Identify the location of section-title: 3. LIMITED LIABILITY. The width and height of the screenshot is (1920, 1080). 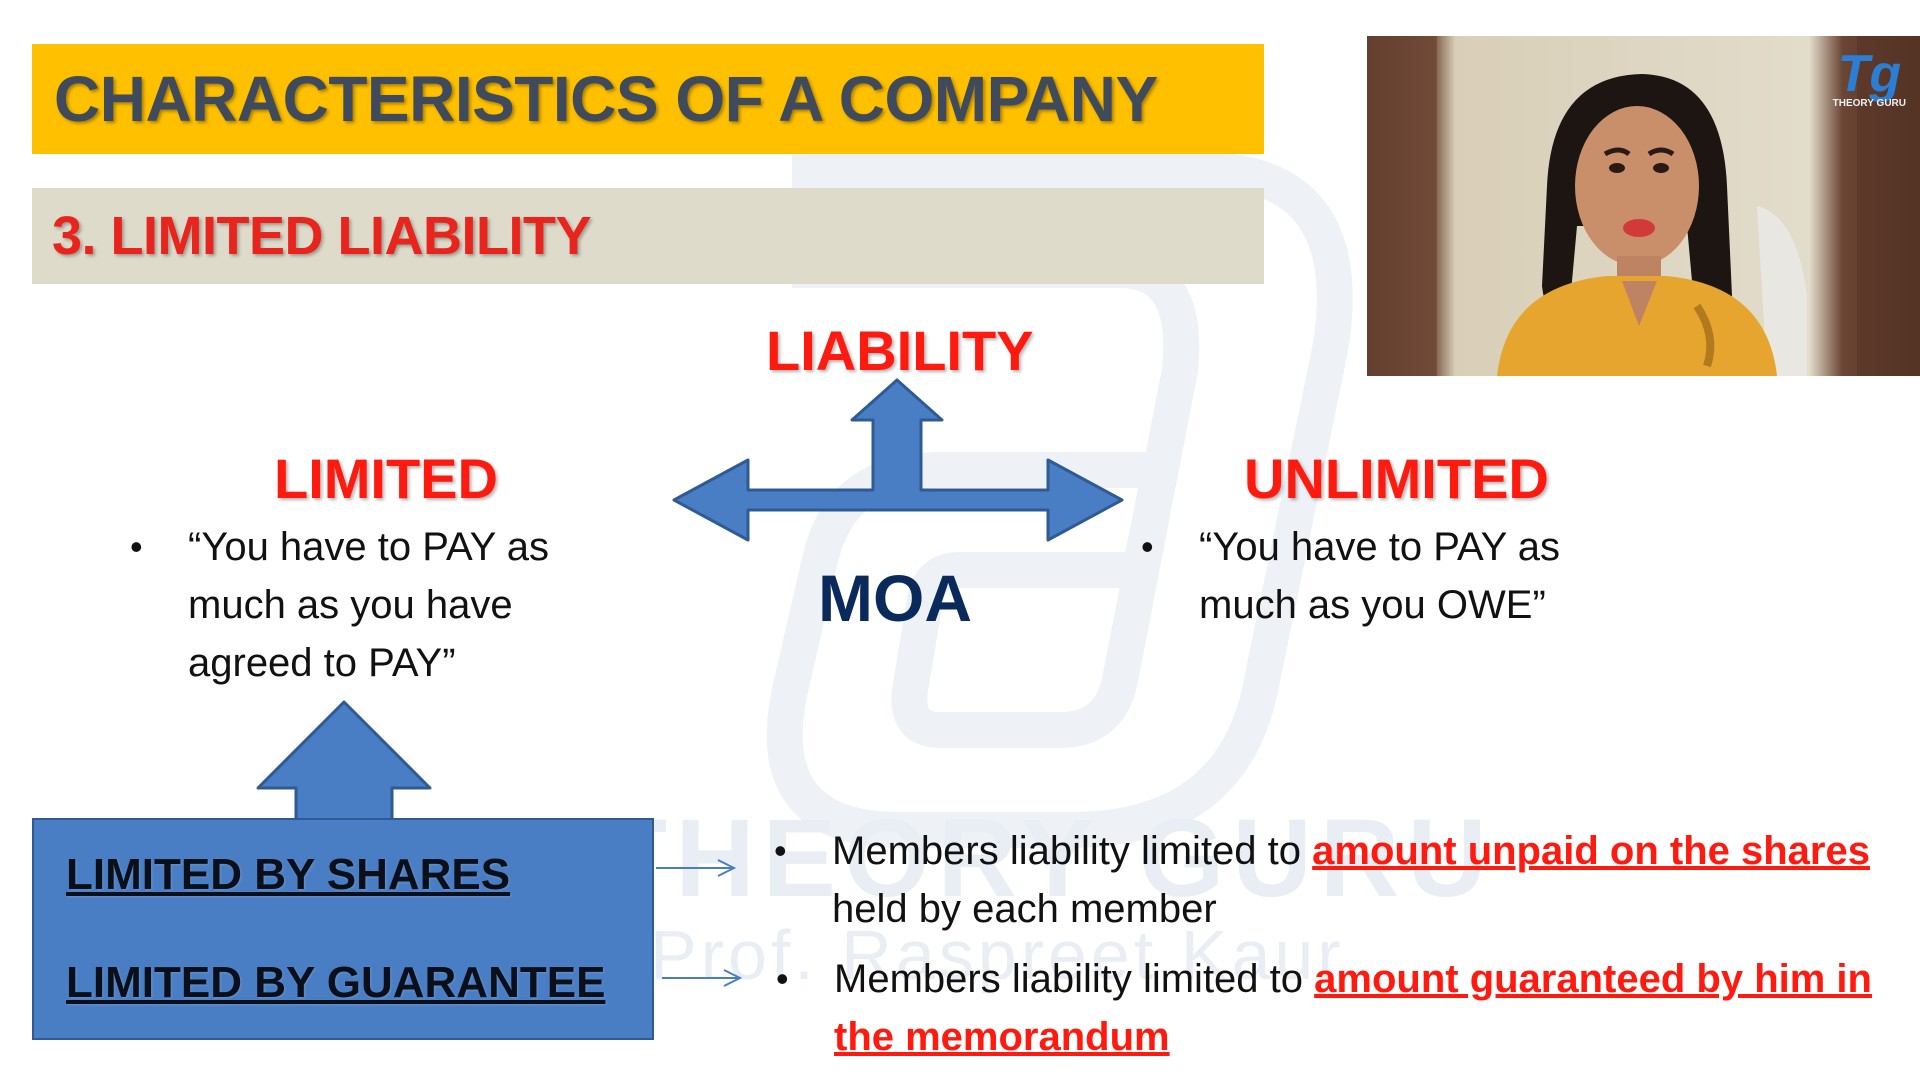
(322, 236).